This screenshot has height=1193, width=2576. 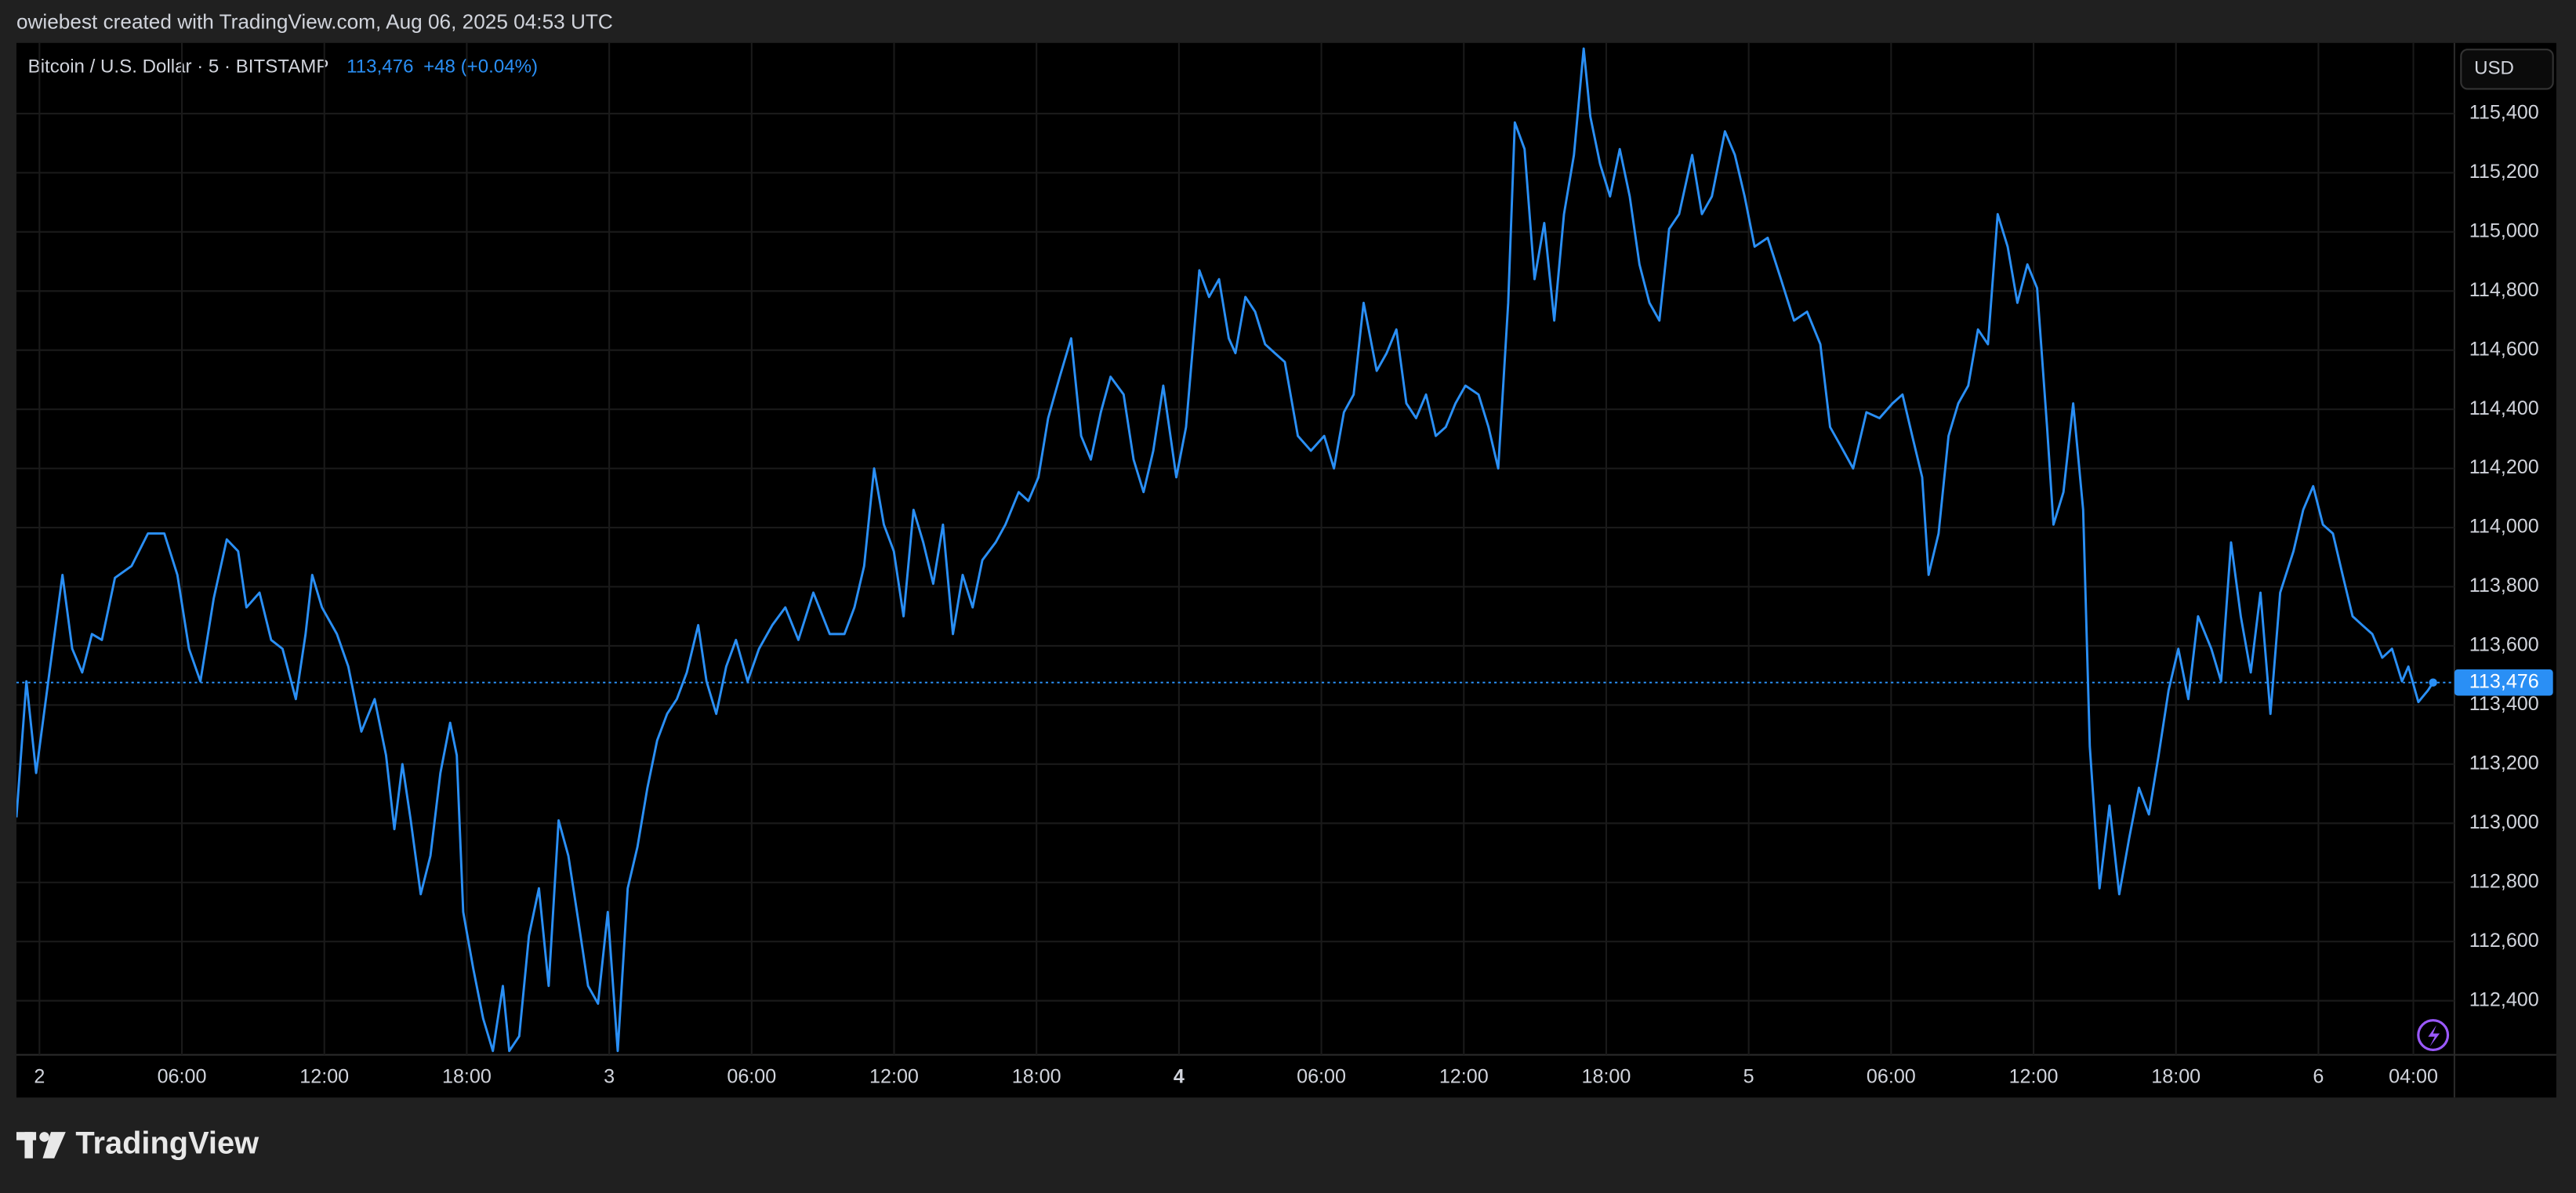 What do you see at coordinates (2504, 999) in the screenshot?
I see `y-tick-label: 112,400` at bounding box center [2504, 999].